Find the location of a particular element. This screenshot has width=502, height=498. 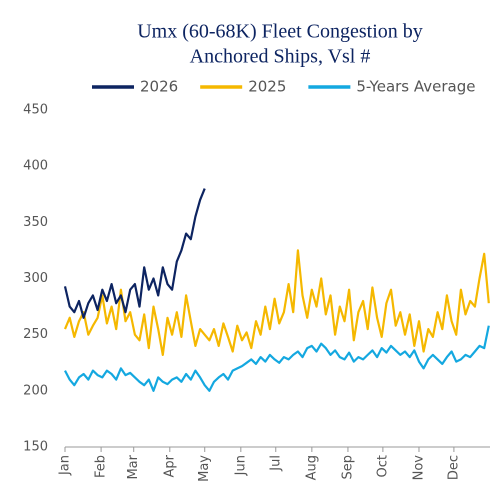

legend-label: 2025 is located at coordinates (267, 87).